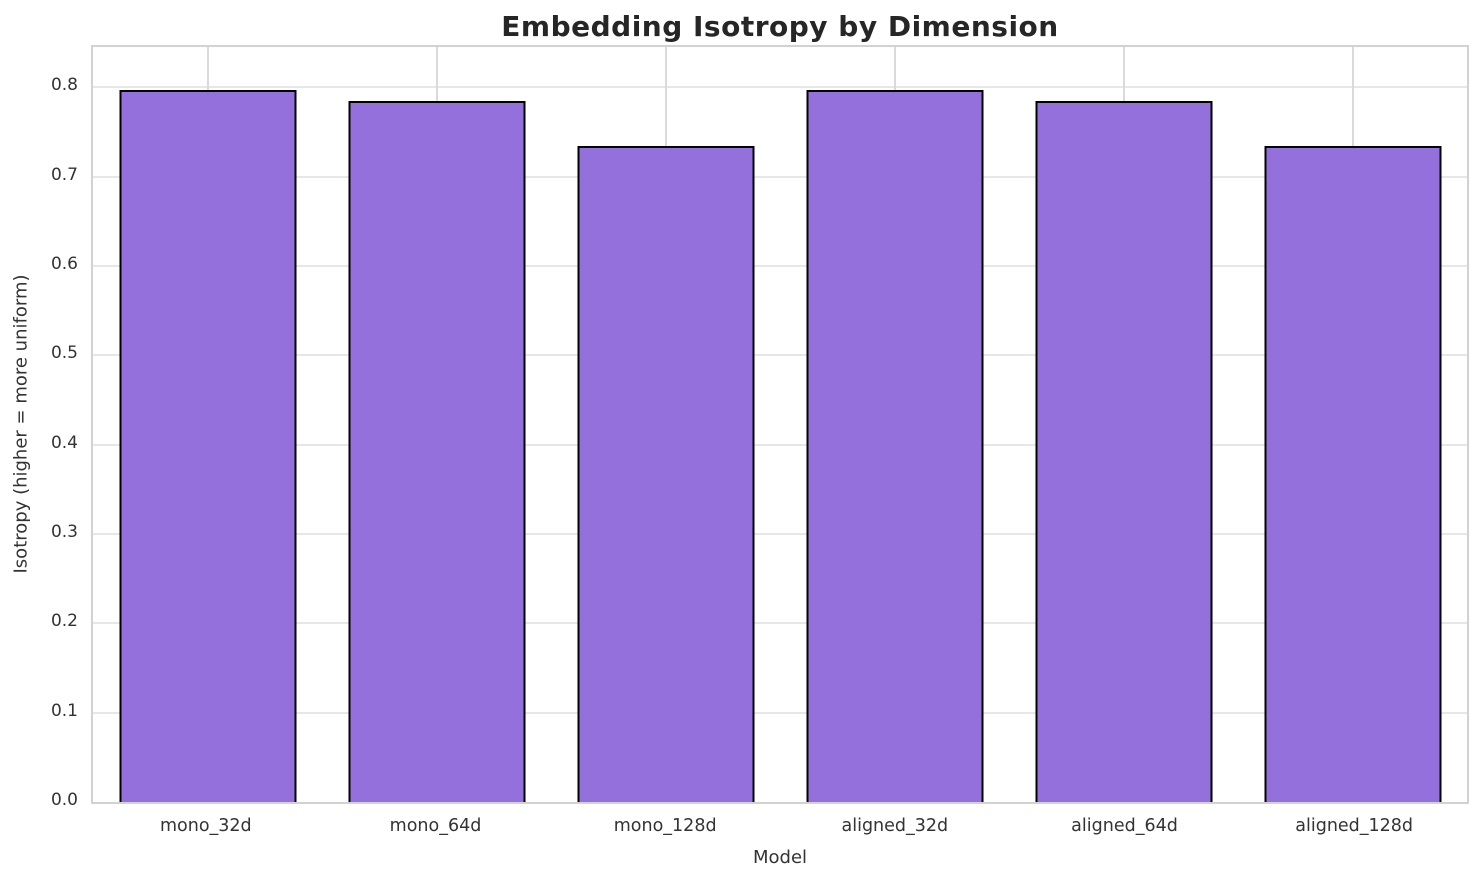 Image resolution: width=1484 pixels, height=885 pixels. What do you see at coordinates (64, 85) in the screenshot?
I see `y-tick-label: 0.8` at bounding box center [64, 85].